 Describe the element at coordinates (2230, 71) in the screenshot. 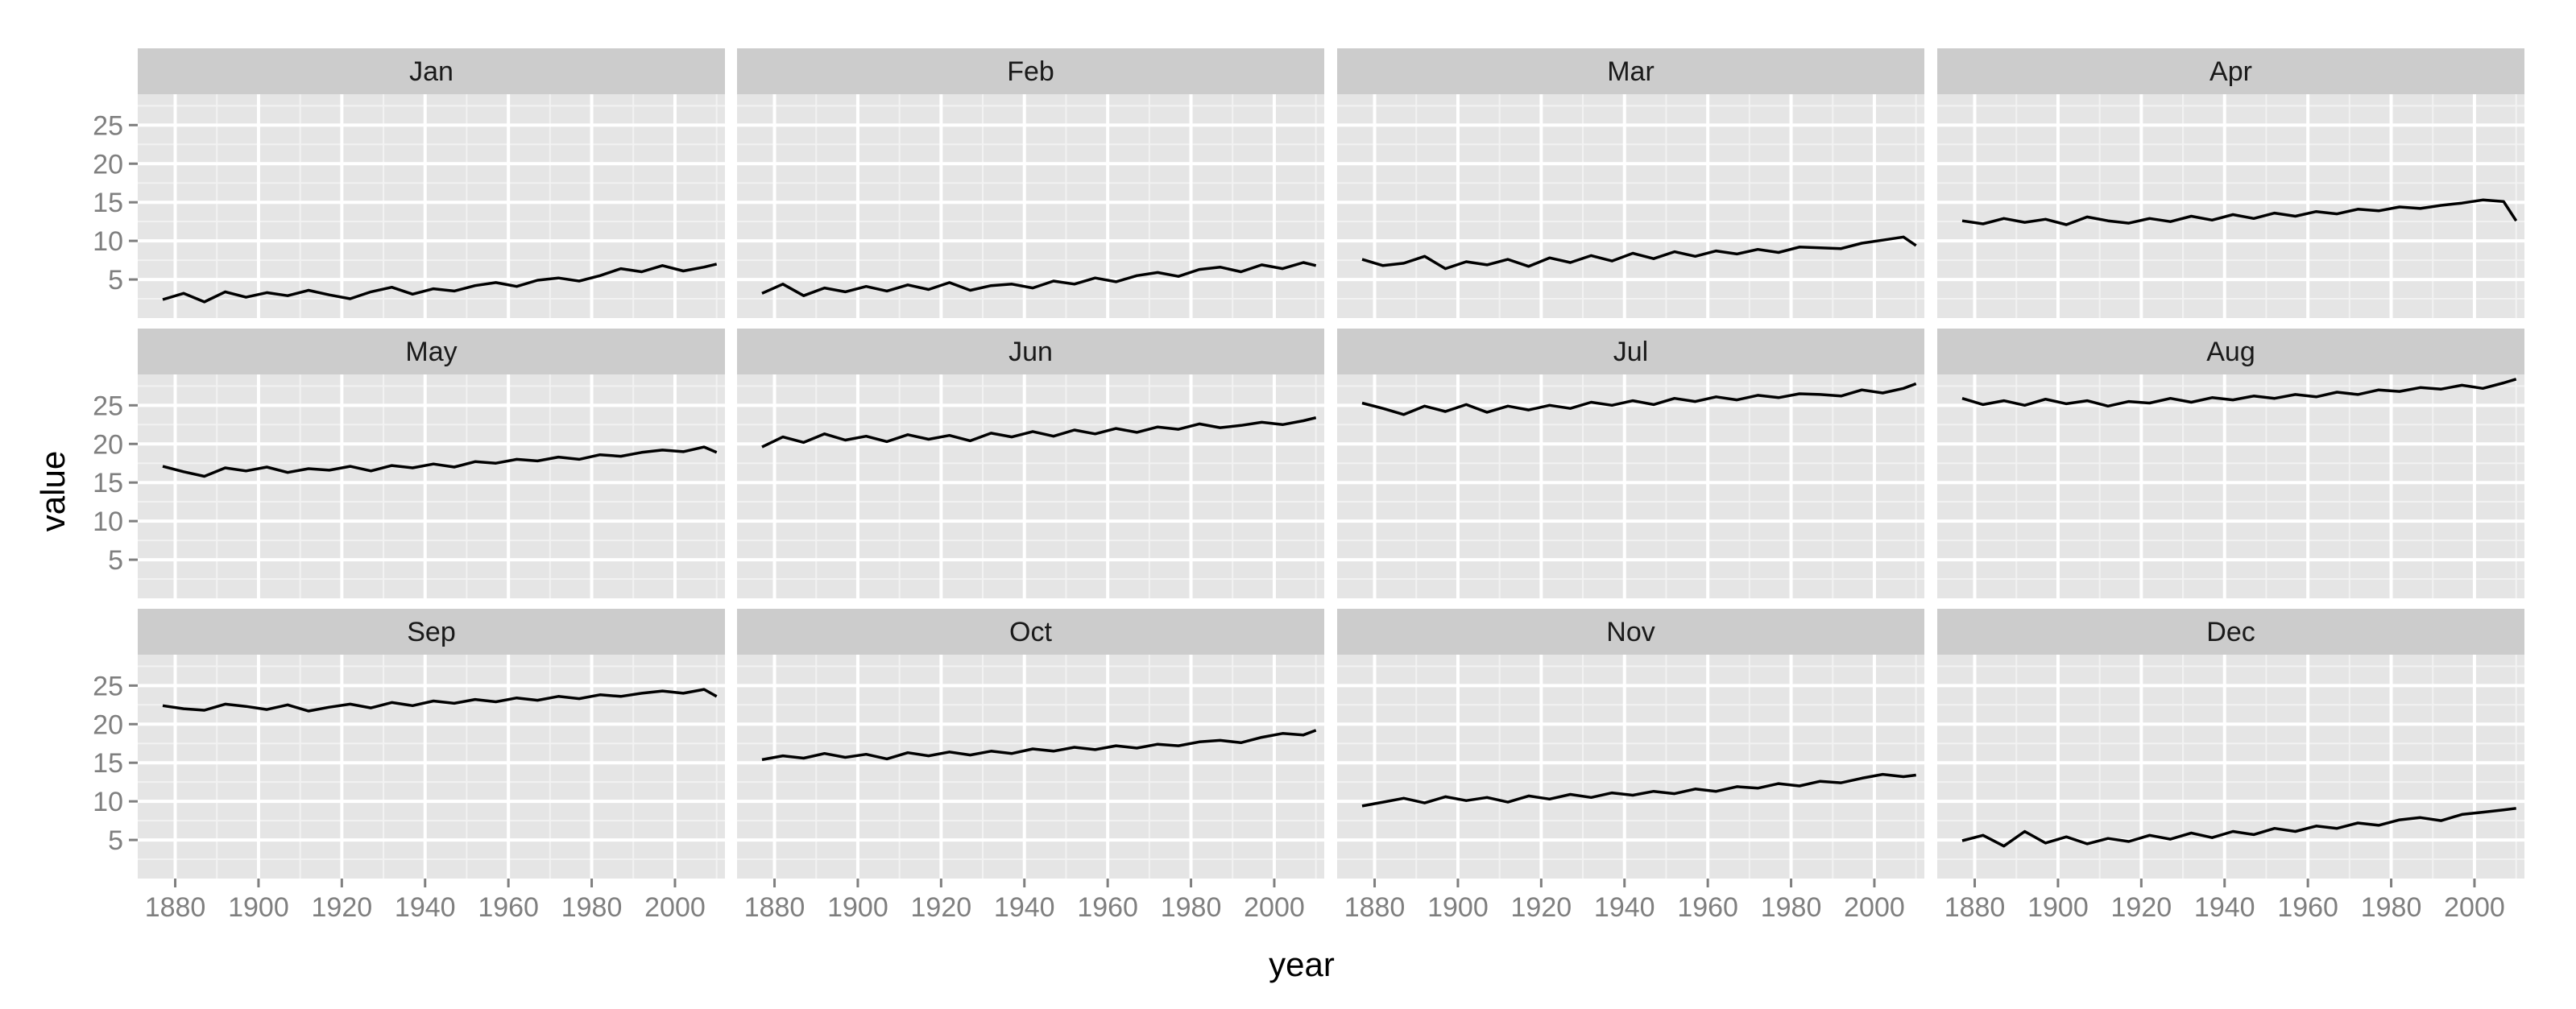

I see `facet-strip-label: Apr` at that location.